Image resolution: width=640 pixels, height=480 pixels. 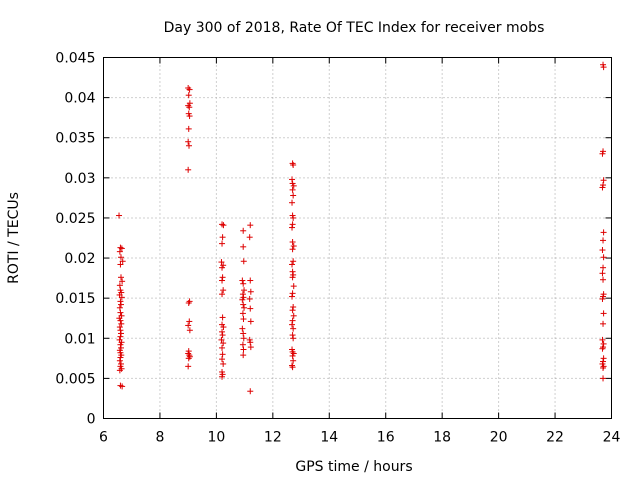 I want to click on x-tick-label: 20, so click(x=499, y=438).